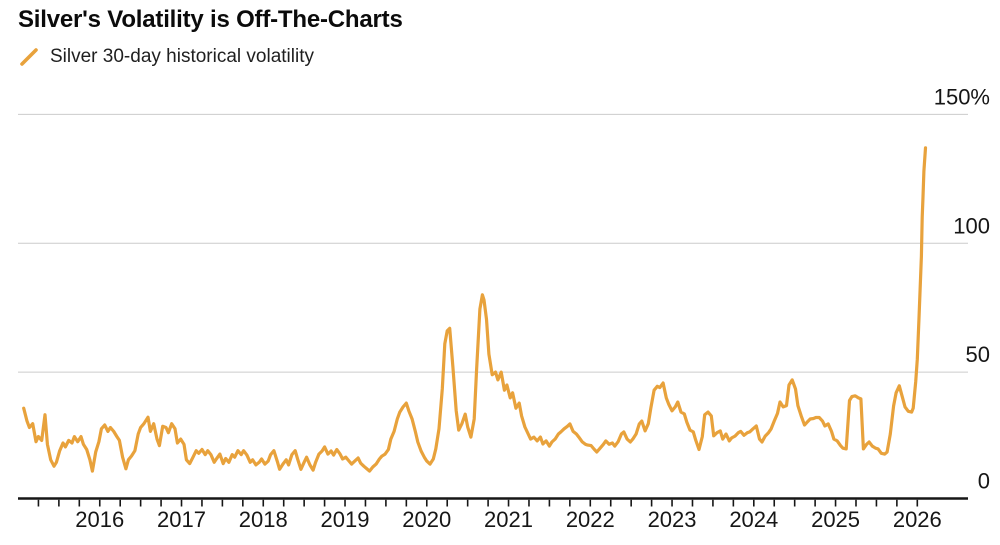  I want to click on x-axis-label: 2026, so click(917, 519).